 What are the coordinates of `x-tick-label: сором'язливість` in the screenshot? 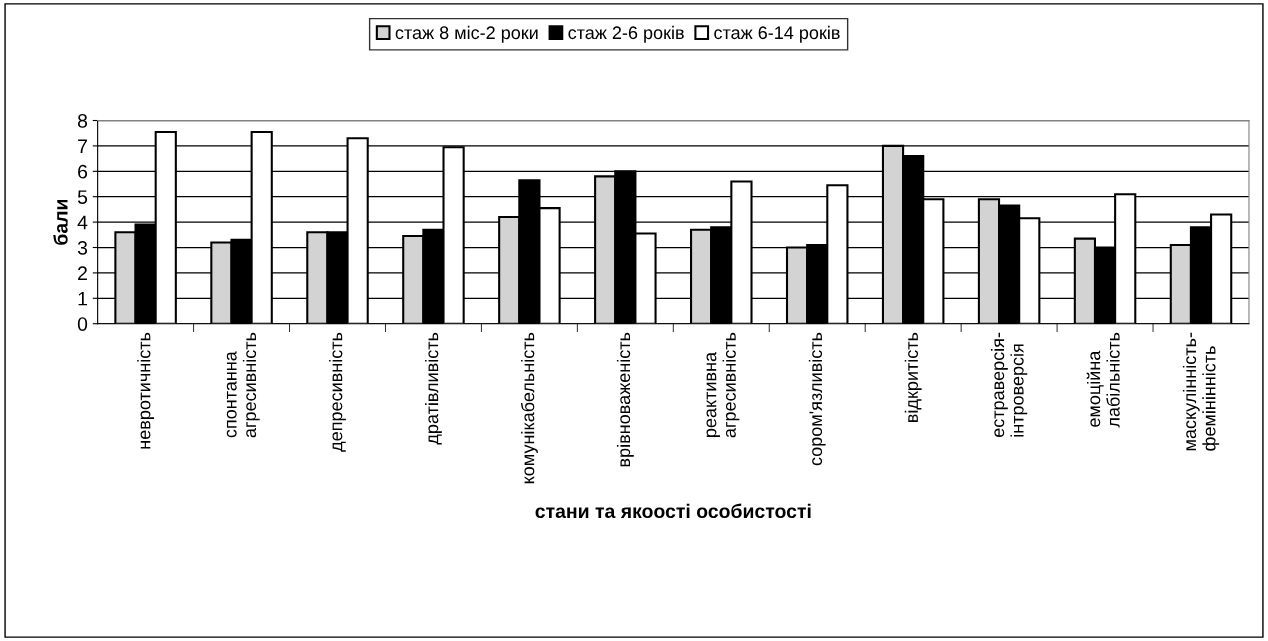 It's located at (817, 399).